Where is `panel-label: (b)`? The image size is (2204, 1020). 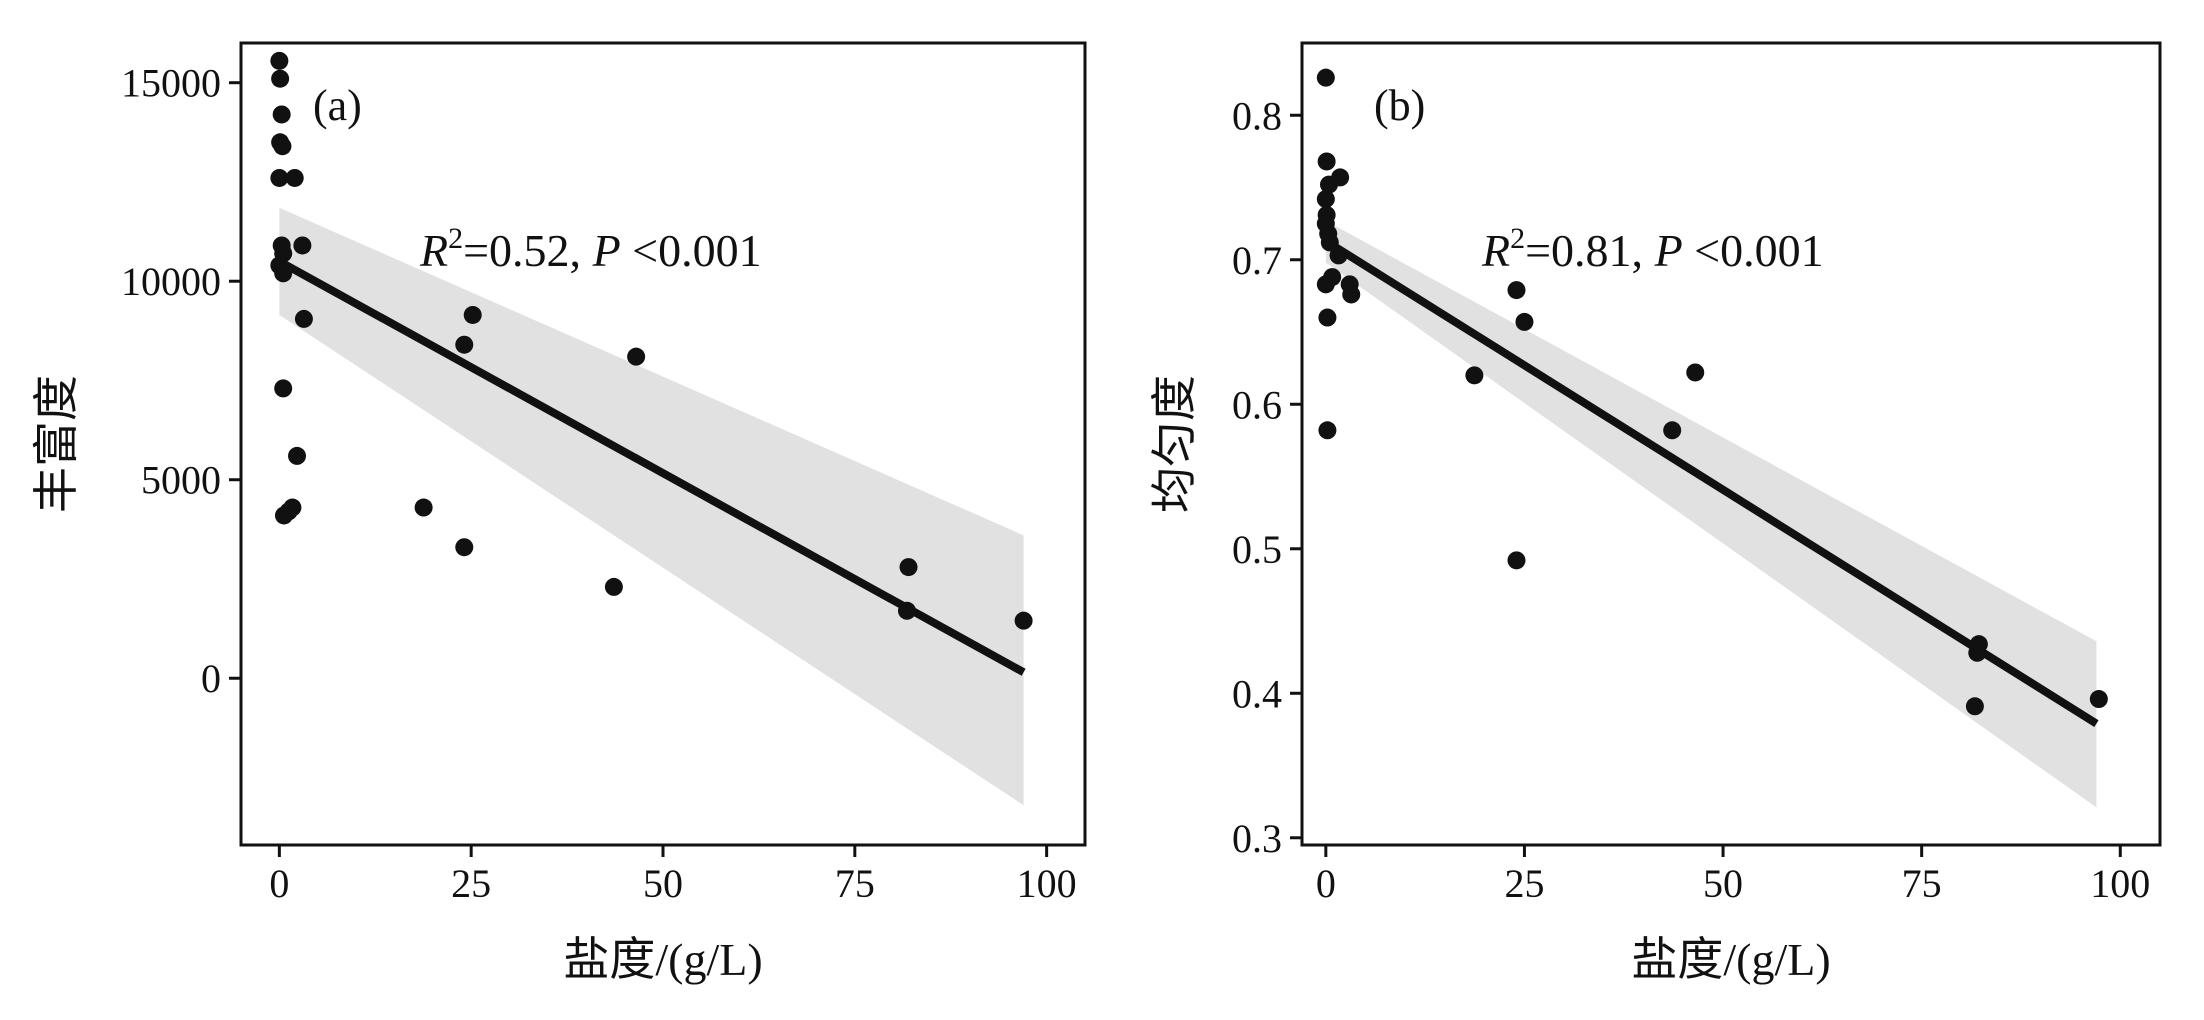 panel-label: (b) is located at coordinates (1399, 105).